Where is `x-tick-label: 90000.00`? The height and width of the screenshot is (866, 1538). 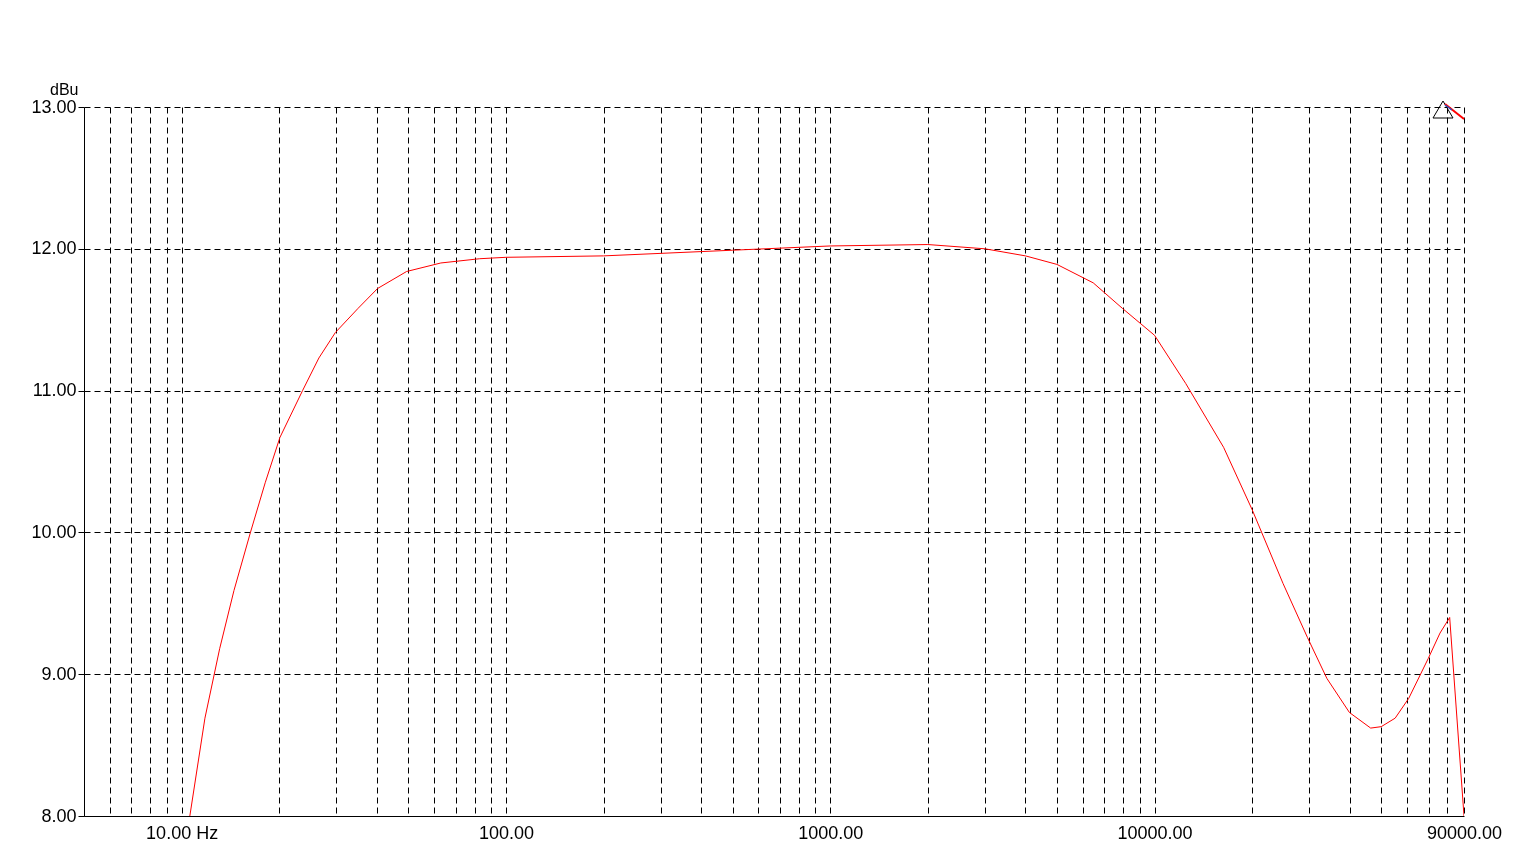 x-tick-label: 90000.00 is located at coordinates (1464, 832).